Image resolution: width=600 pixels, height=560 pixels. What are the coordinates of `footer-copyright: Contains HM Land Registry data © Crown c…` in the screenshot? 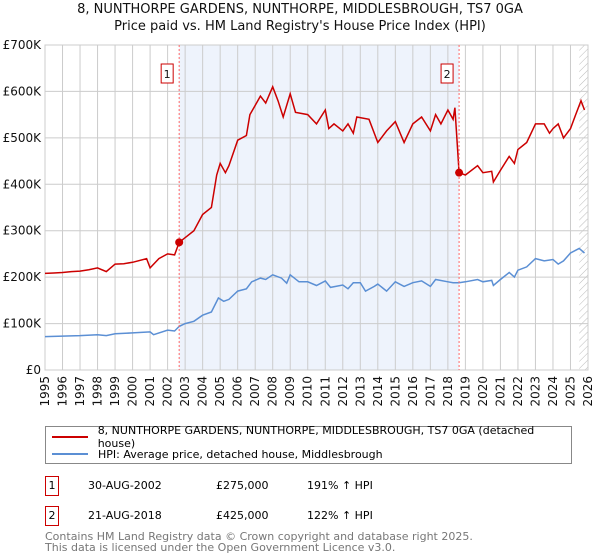 It's located at (259, 536).